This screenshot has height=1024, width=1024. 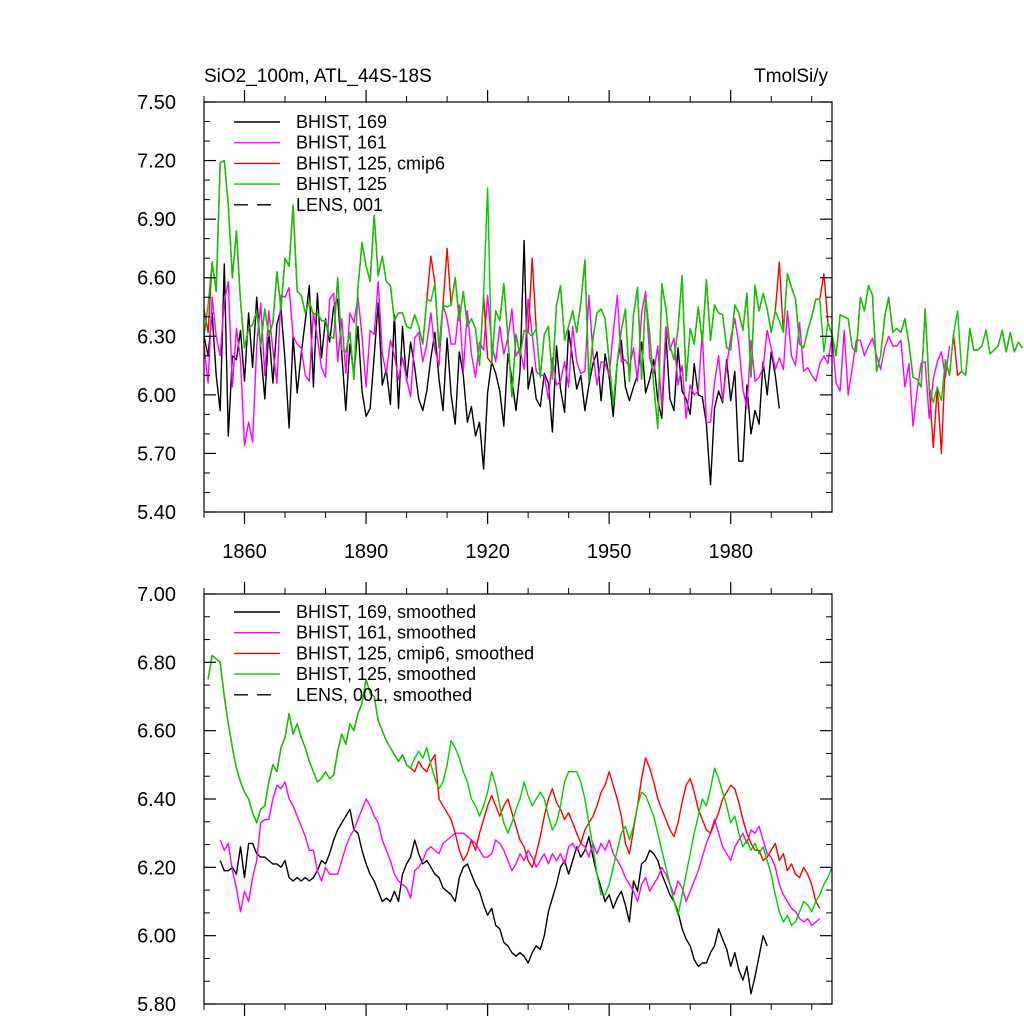 I want to click on legend-label: BHIST, 125, so click(x=341, y=184).